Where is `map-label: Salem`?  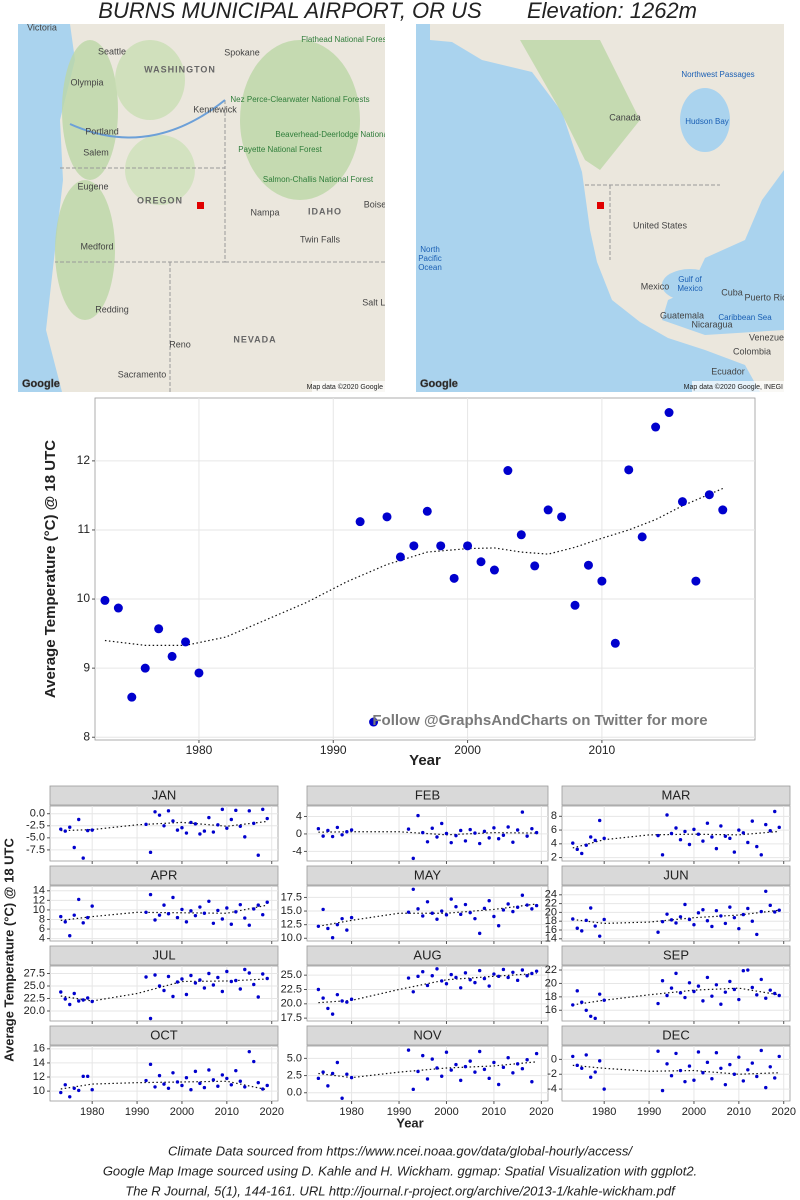 map-label: Salem is located at coordinates (96, 152).